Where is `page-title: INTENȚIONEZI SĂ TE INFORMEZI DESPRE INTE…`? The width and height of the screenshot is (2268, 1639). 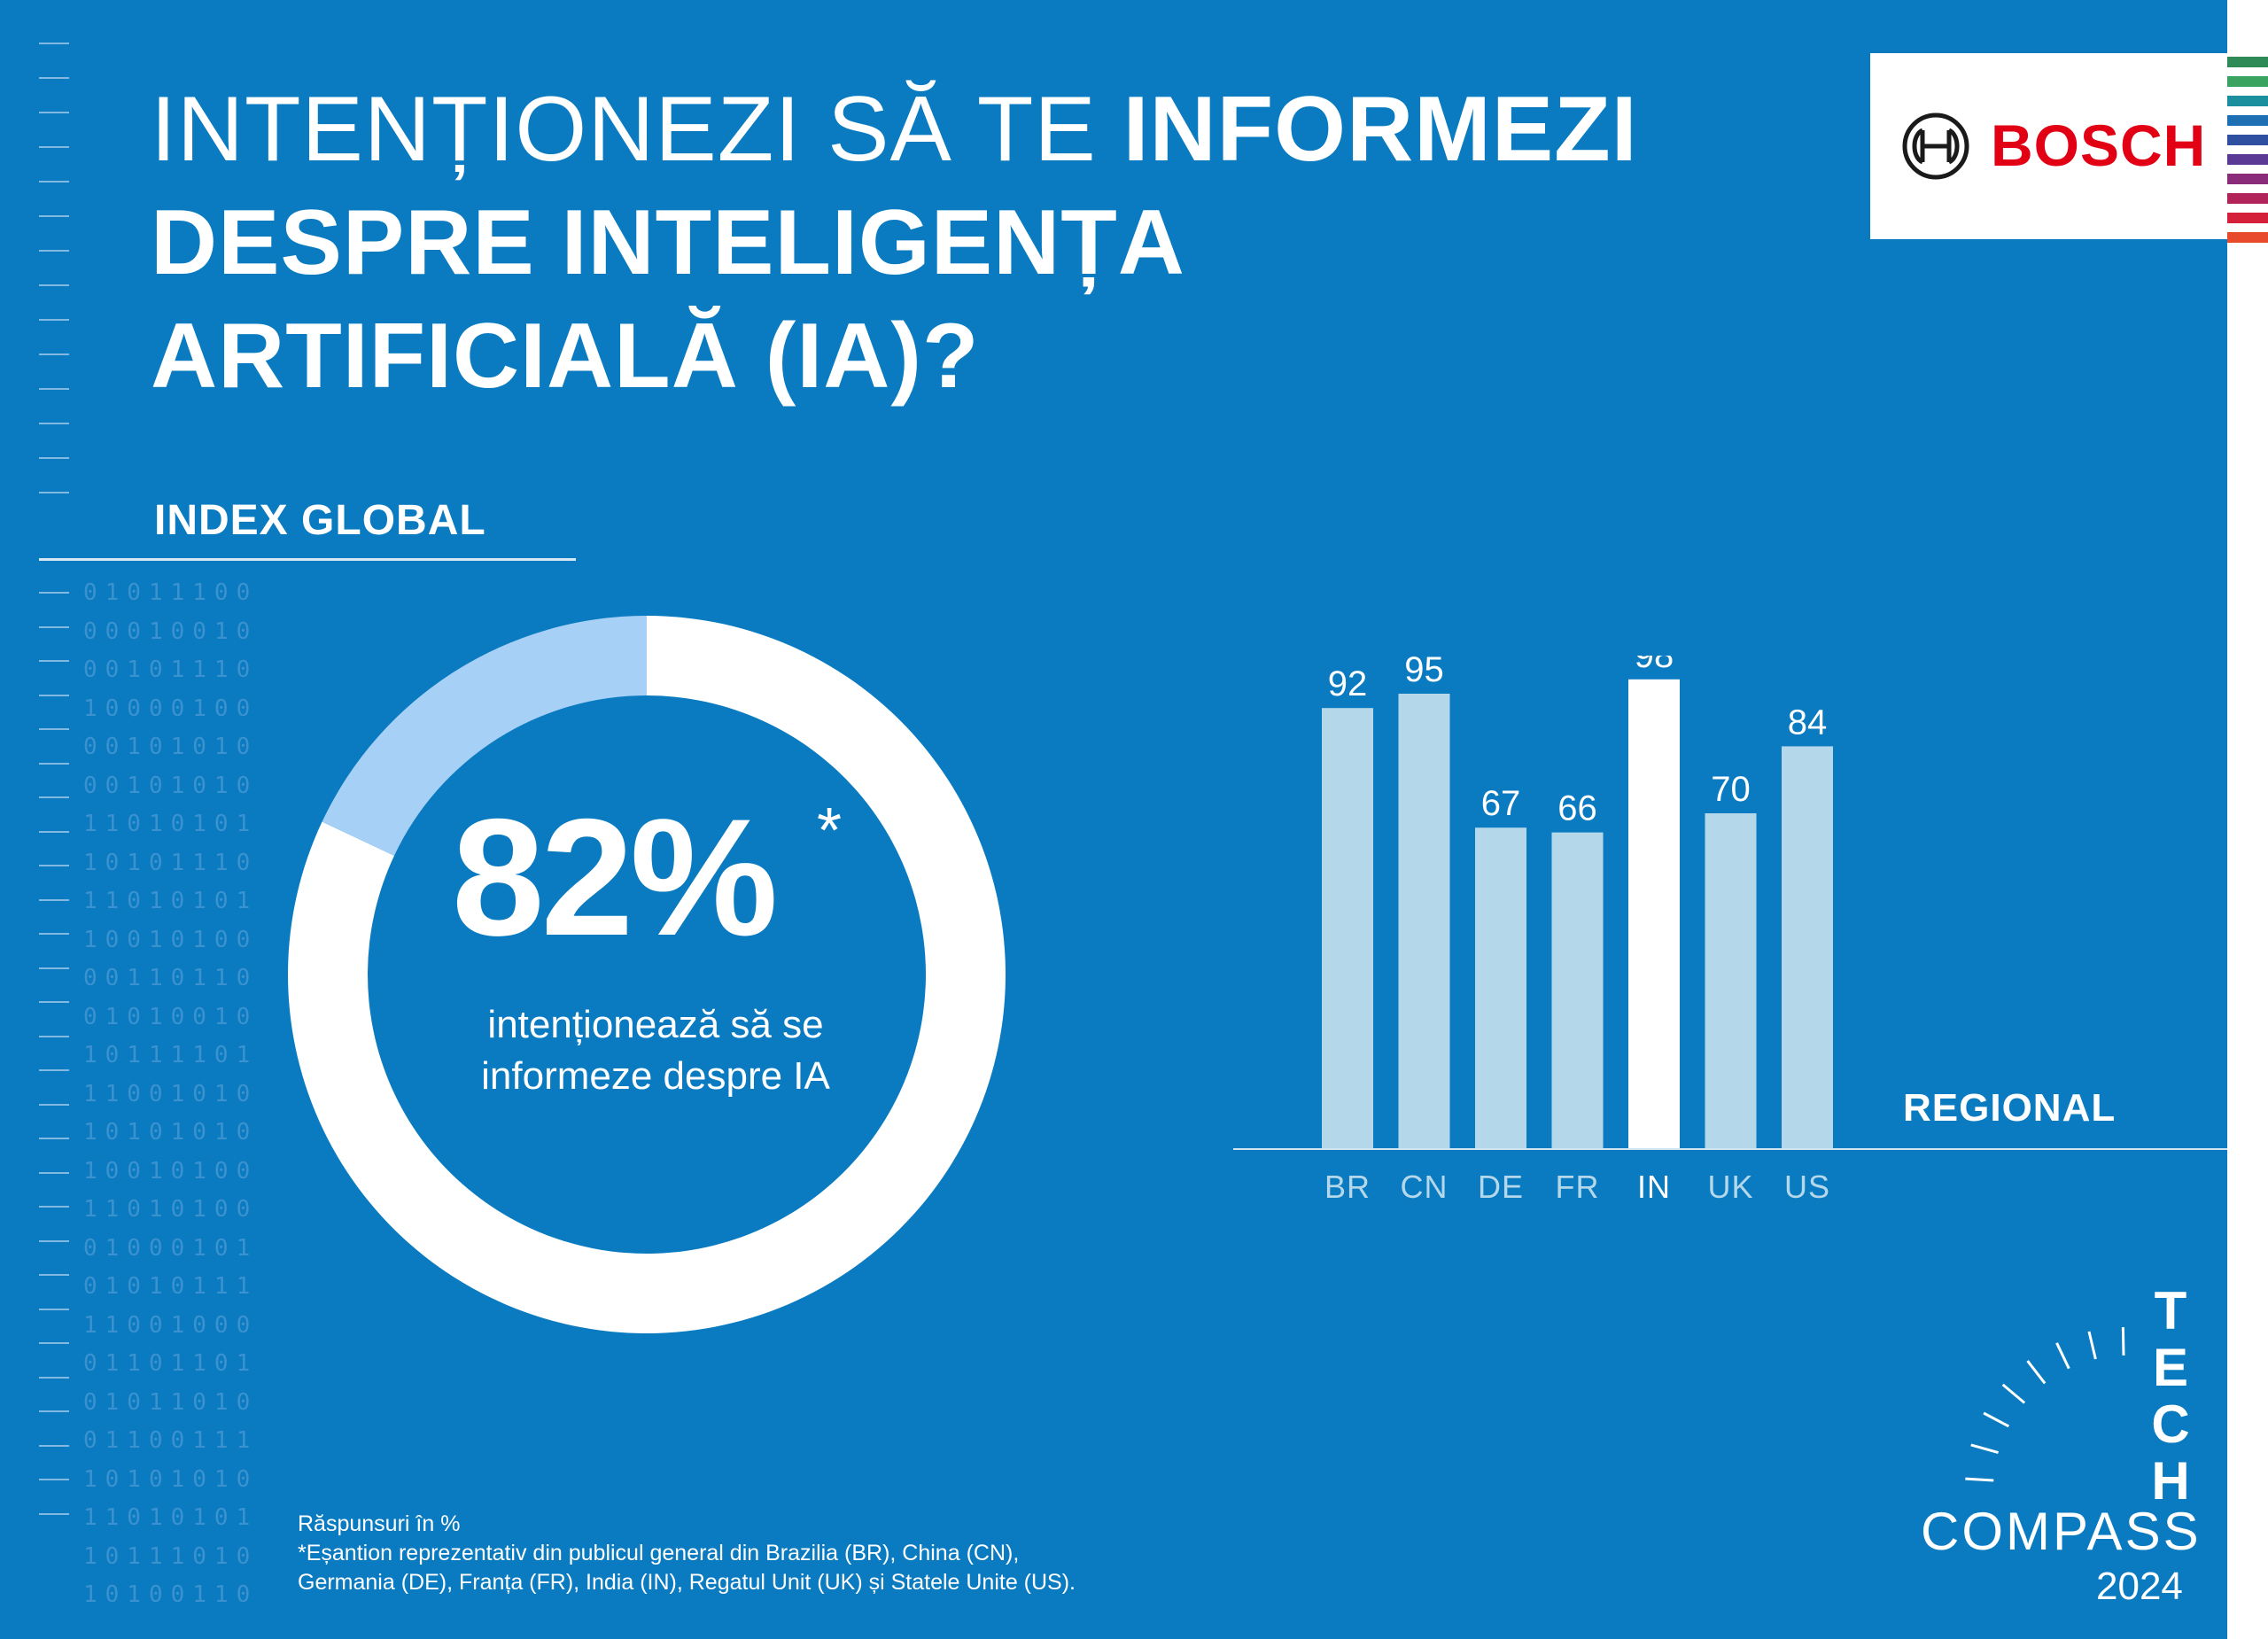
page-title: INTENȚIONEZI SĂ TE INFORMEZI DESPRE INTE… is located at coordinates (904, 243).